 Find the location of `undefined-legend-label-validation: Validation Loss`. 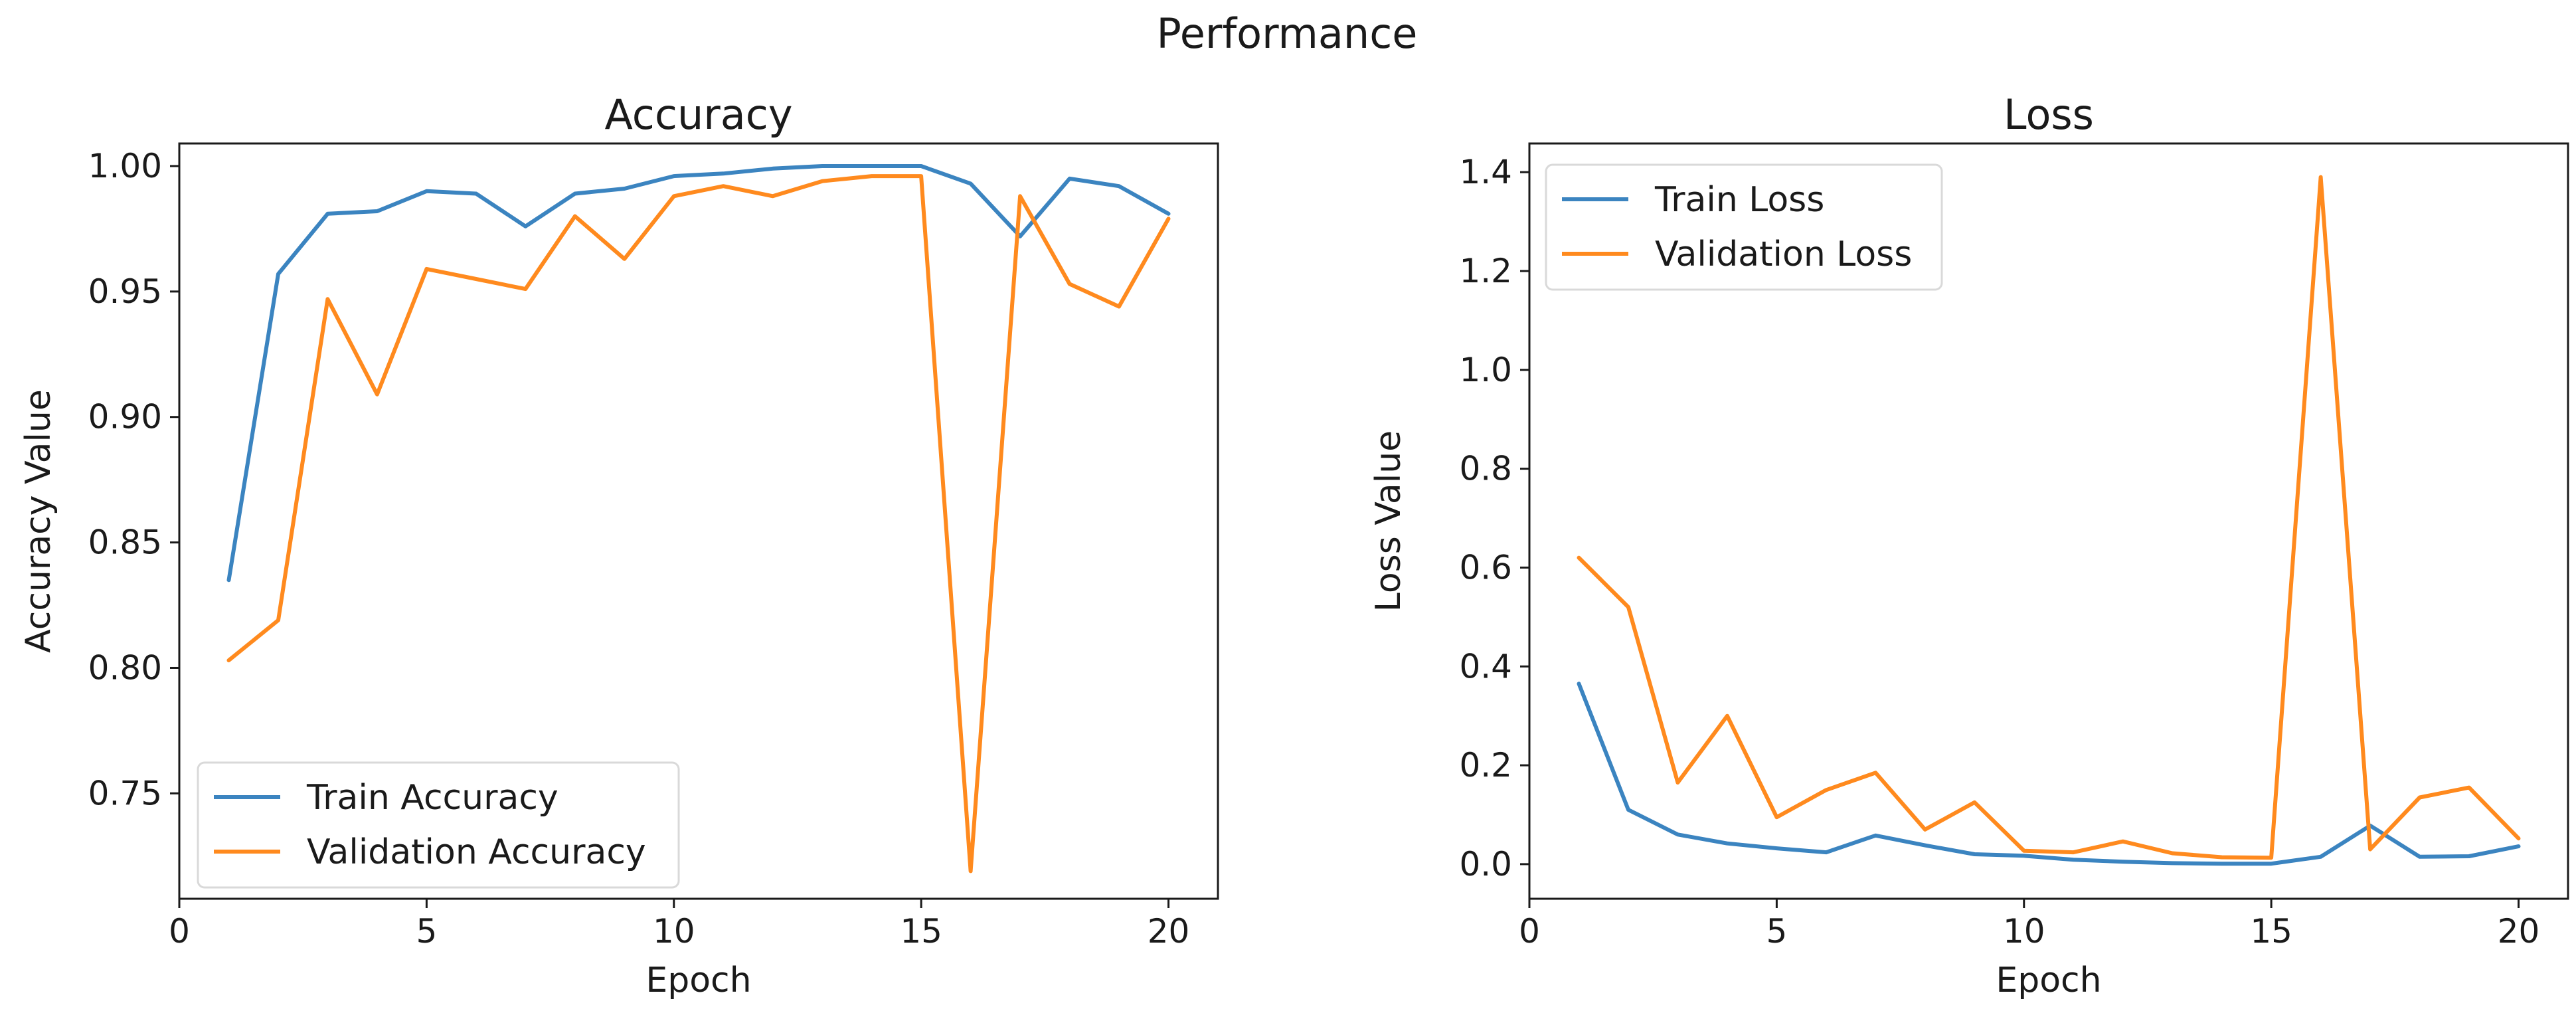

undefined-legend-label-validation: Validation Loss is located at coordinates (1783, 254).